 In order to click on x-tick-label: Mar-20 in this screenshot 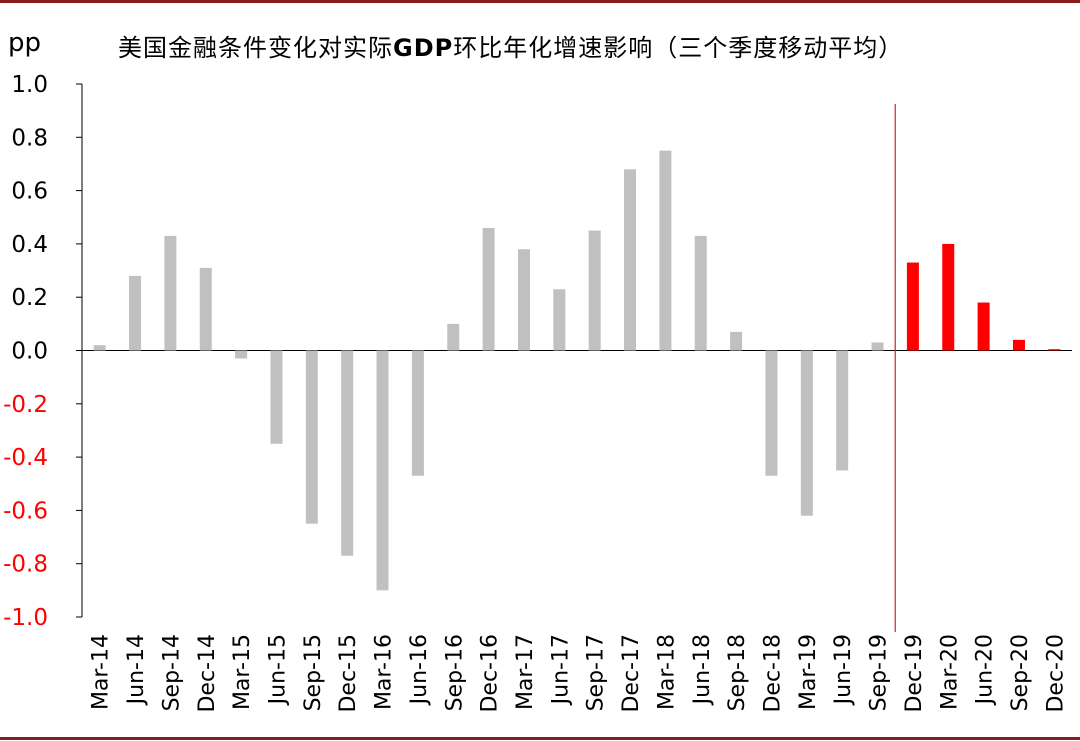, I will do `click(949, 672)`.